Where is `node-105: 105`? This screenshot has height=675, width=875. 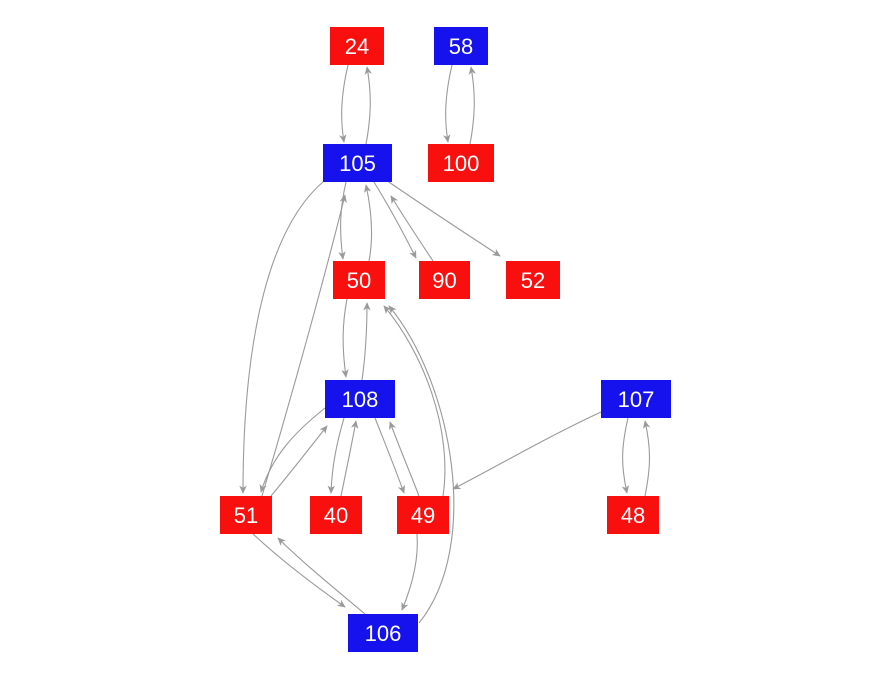 node-105: 105 is located at coordinates (357, 163).